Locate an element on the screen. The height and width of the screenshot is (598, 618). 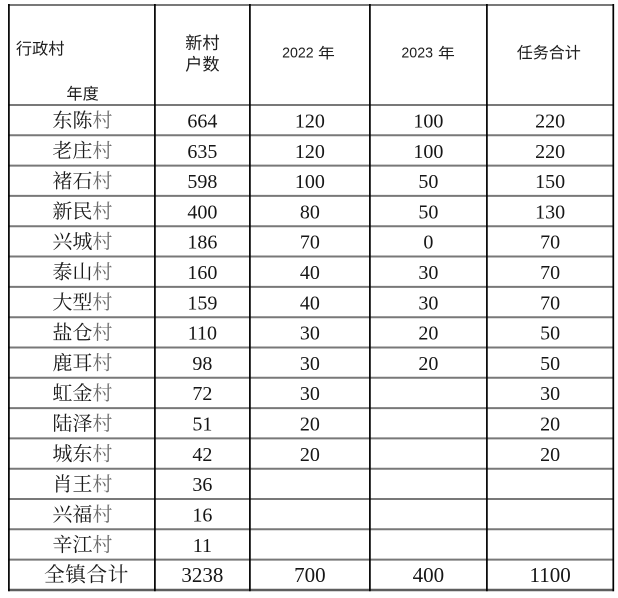
svg-text: 80 is located at coordinates (310, 212).